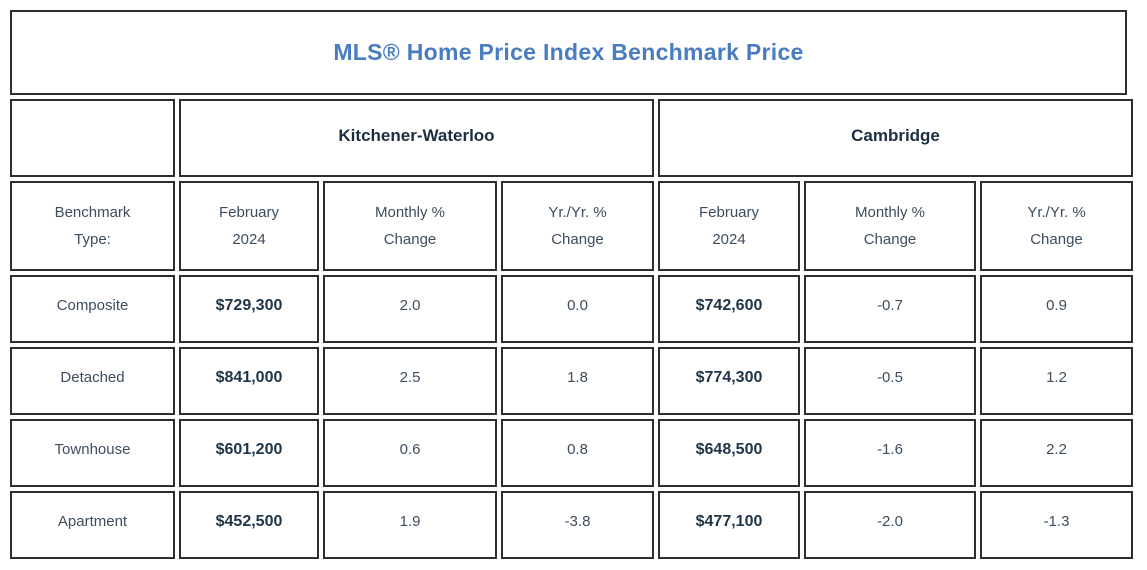  I want to click on column-header-line: Benchmark, so click(92, 212).